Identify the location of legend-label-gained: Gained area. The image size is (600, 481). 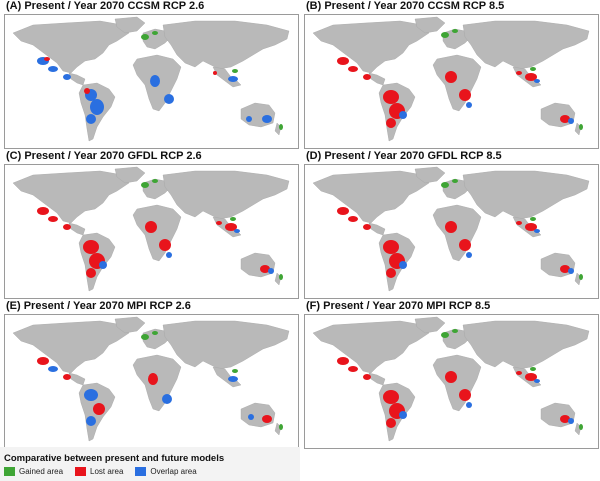
(41, 471).